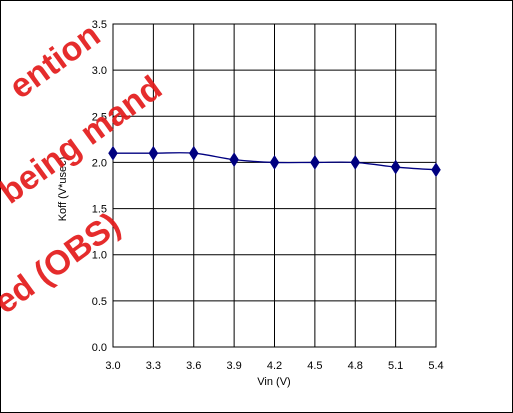  What do you see at coordinates (193, 366) in the screenshot?
I see `x-tick-label: 3.6` at bounding box center [193, 366].